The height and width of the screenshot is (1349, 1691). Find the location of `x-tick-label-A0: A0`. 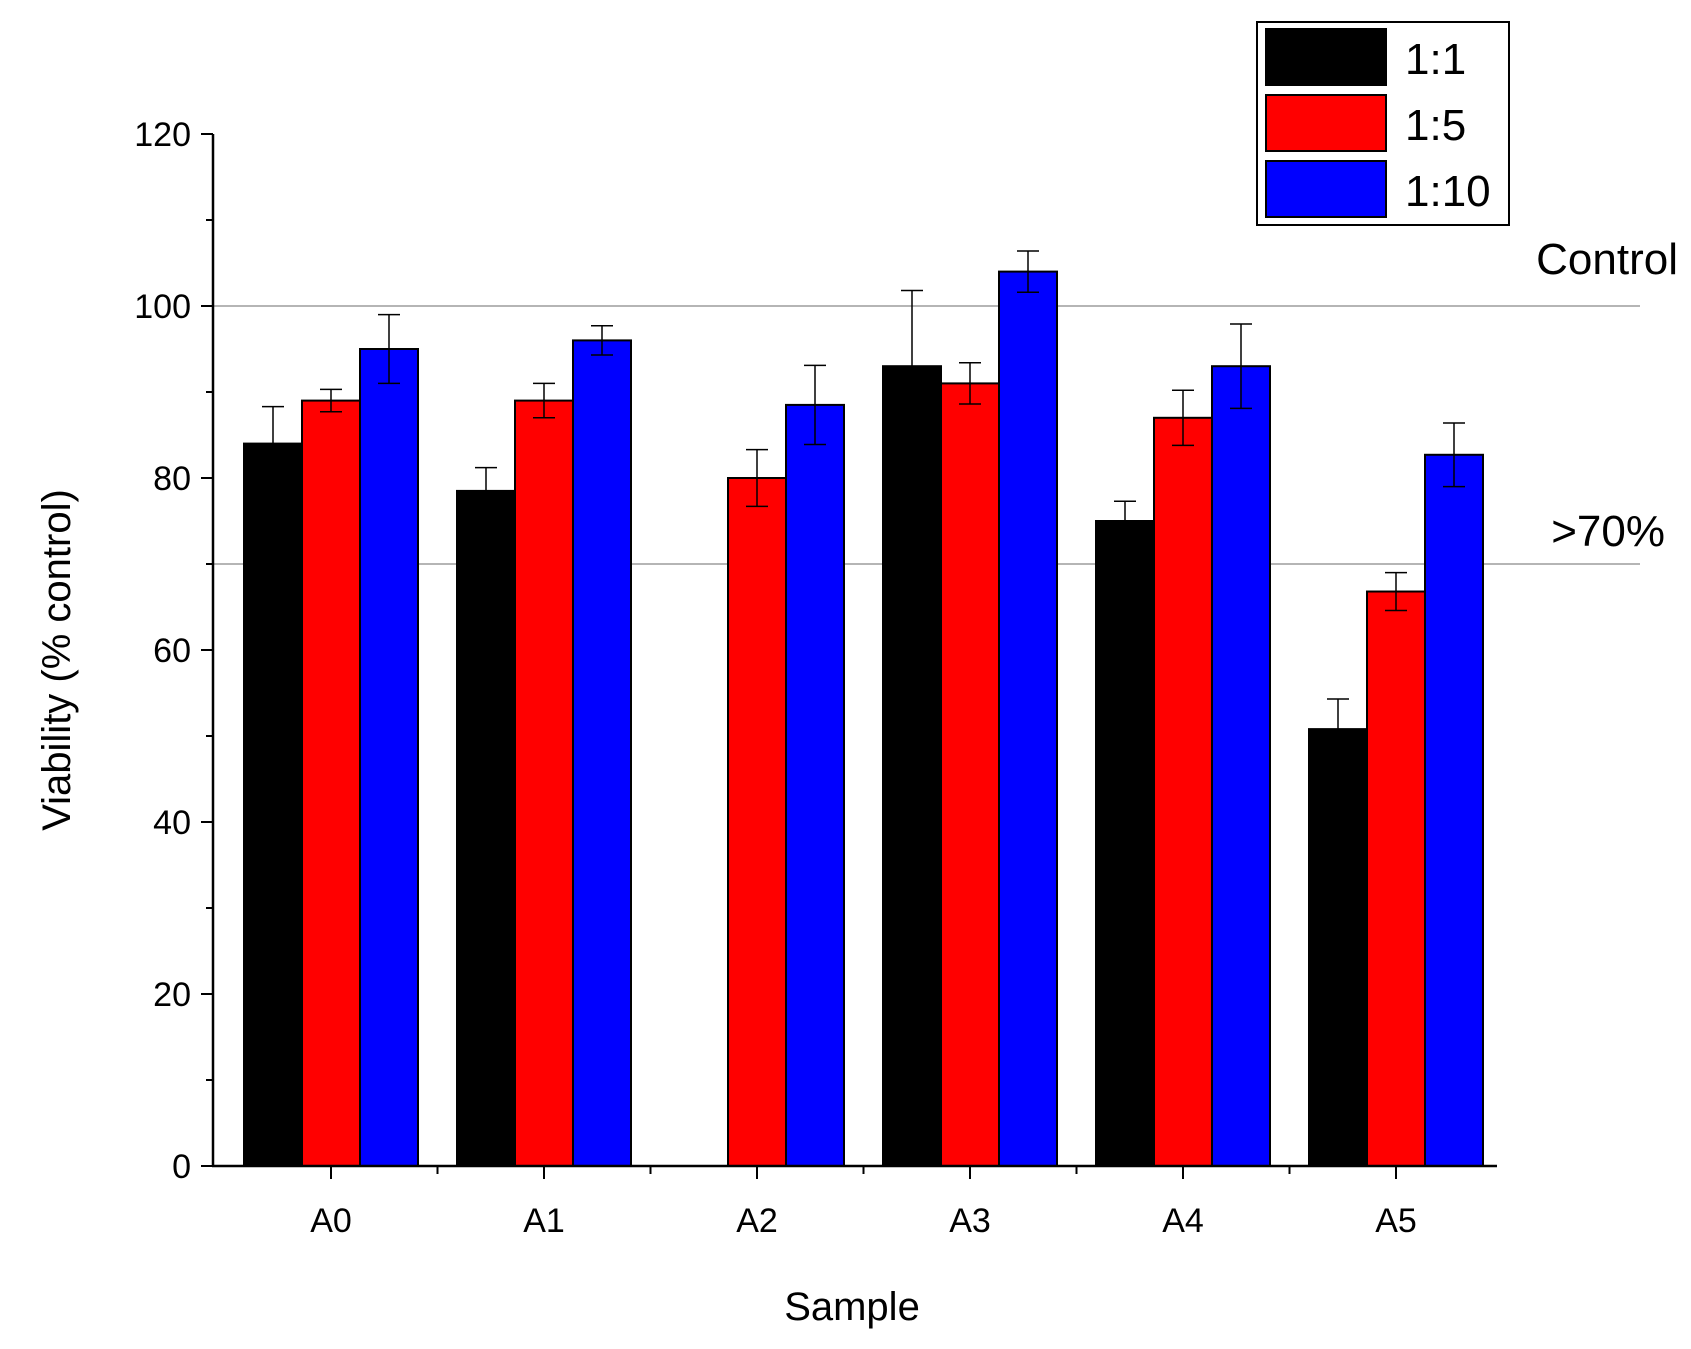

x-tick-label-A0: A0 is located at coordinates (331, 1221).